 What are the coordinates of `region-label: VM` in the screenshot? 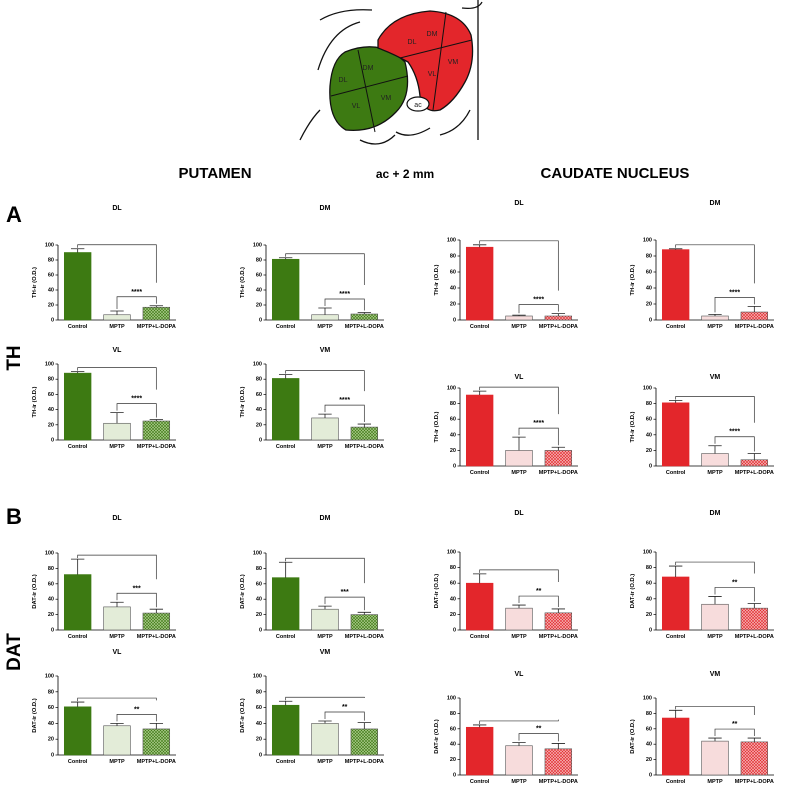 It's located at (453, 62).